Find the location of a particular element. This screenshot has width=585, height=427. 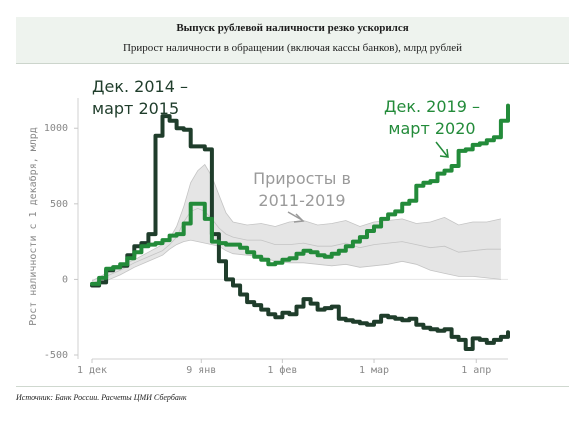

y-tick-label: 500 is located at coordinates (59, 204).